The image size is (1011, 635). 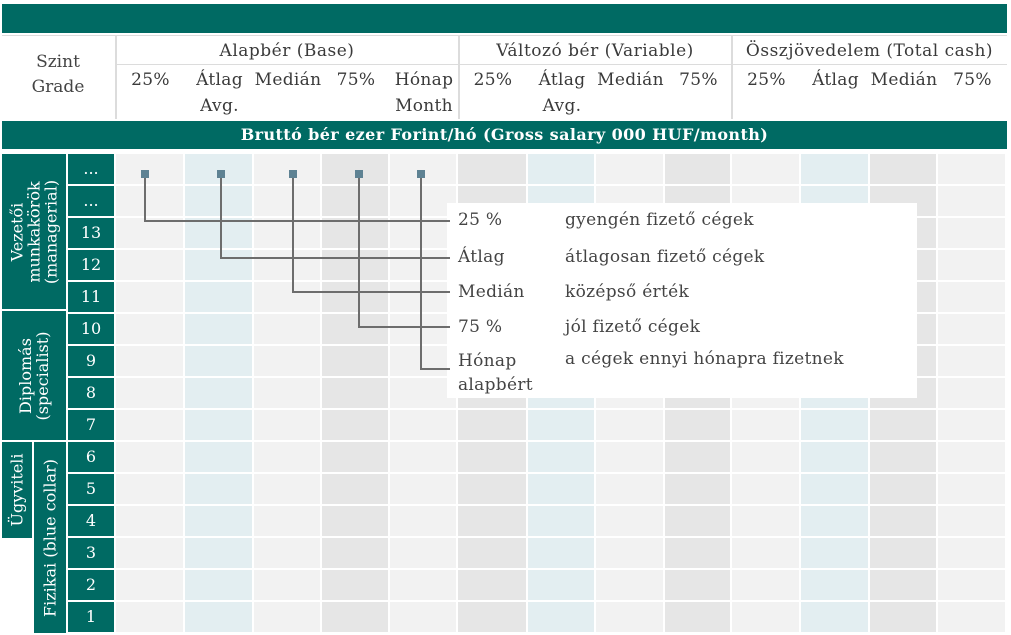 What do you see at coordinates (221, 174) in the screenshot?
I see `marker-average` at bounding box center [221, 174].